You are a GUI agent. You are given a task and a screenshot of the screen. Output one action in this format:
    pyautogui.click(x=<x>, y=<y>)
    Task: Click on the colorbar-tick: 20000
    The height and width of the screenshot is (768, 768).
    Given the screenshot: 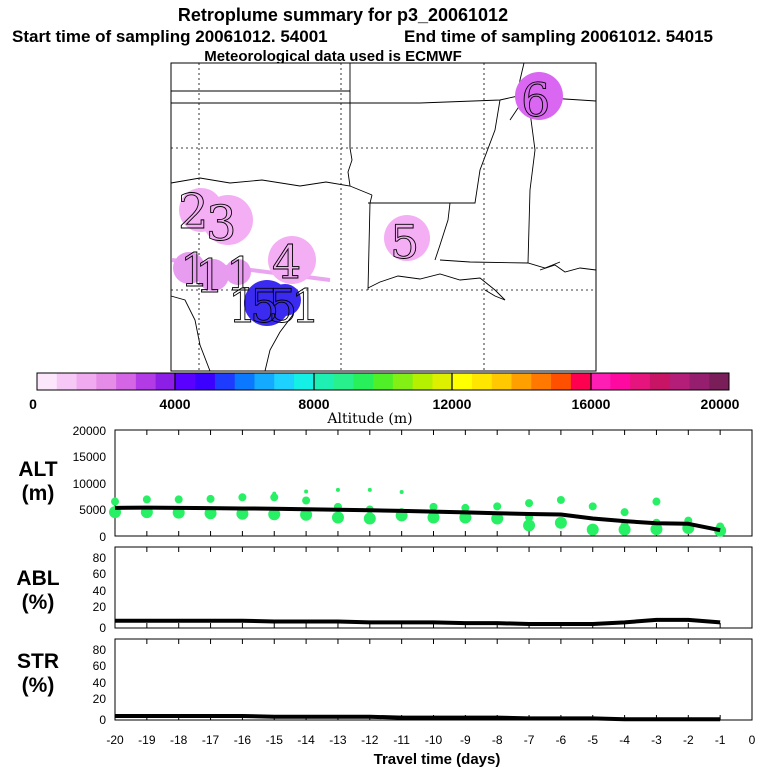 What is the action you would take?
    pyautogui.click(x=720, y=404)
    